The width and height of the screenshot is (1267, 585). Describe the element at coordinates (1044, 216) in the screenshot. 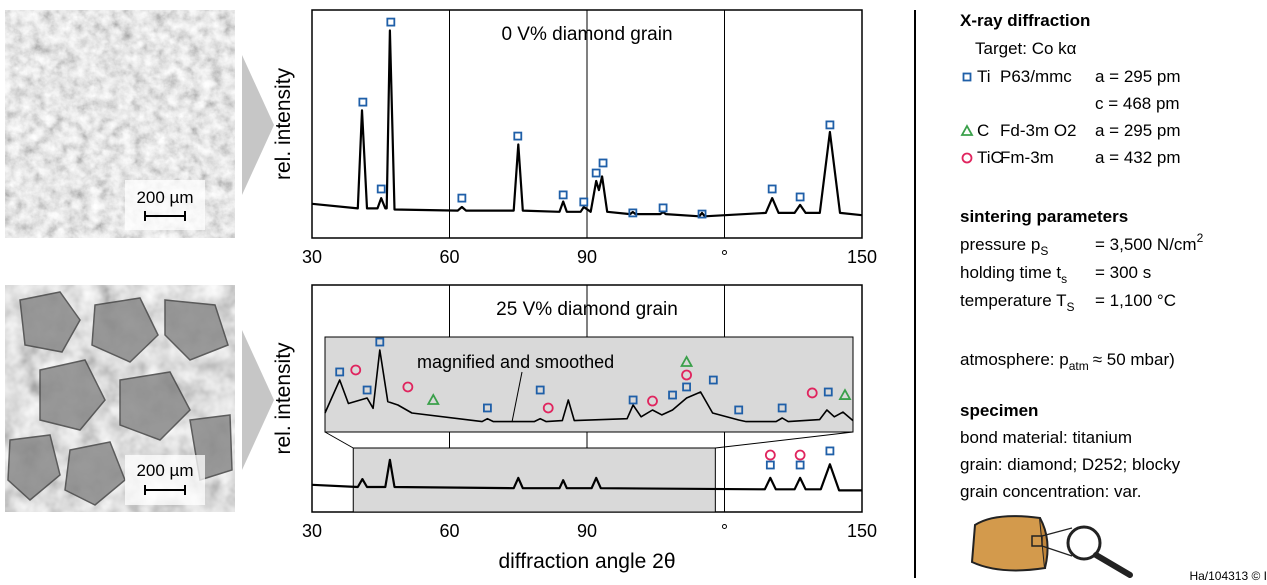

I see `heading: sintering parameters` at that location.